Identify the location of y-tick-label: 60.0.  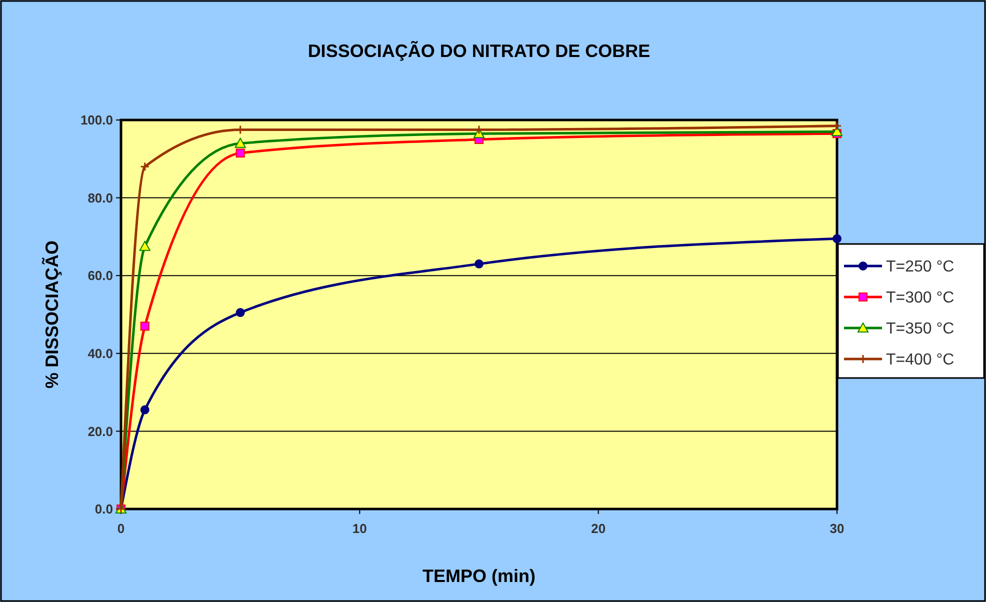
(100, 276).